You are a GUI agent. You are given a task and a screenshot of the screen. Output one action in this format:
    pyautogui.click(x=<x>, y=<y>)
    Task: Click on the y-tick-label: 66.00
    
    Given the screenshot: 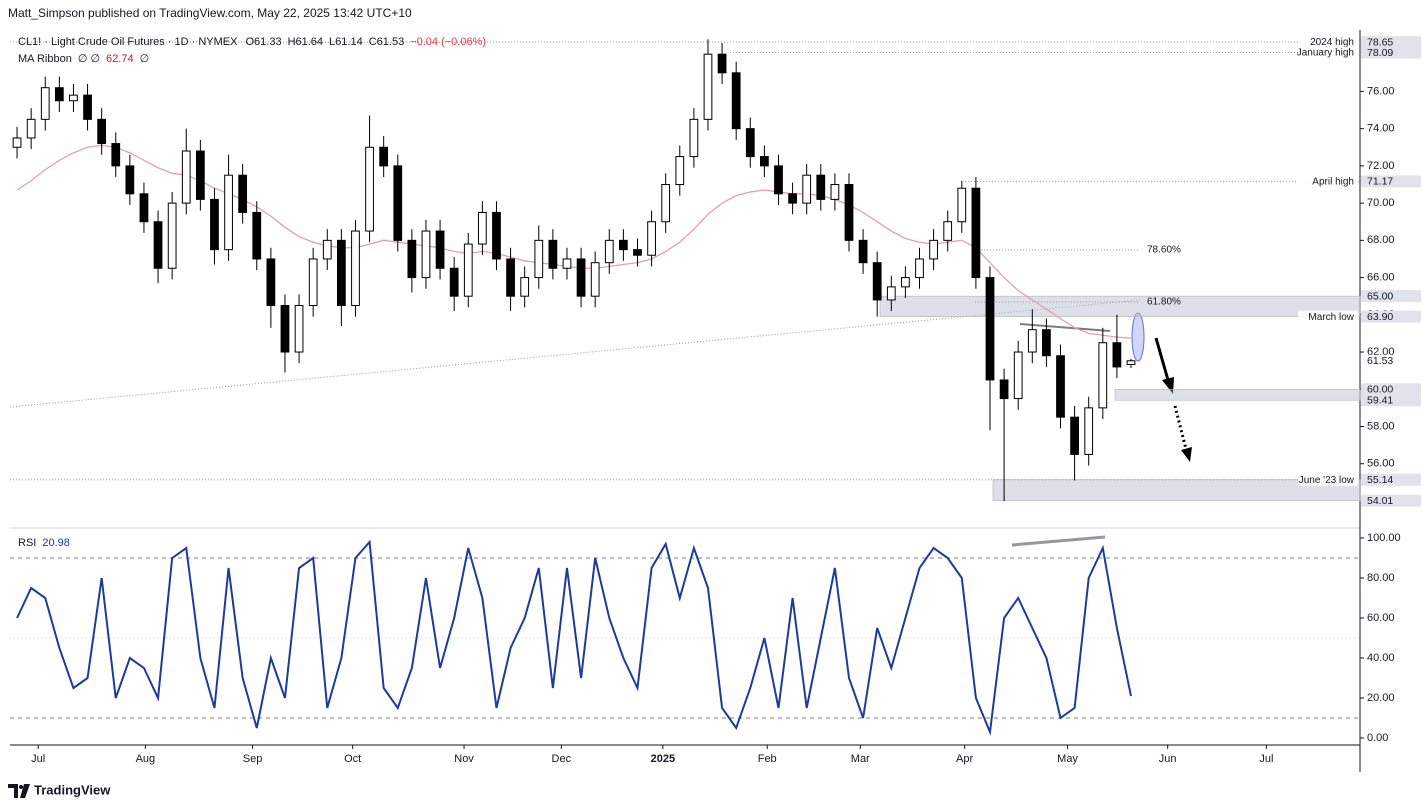 What is the action you would take?
    pyautogui.click(x=1381, y=277)
    